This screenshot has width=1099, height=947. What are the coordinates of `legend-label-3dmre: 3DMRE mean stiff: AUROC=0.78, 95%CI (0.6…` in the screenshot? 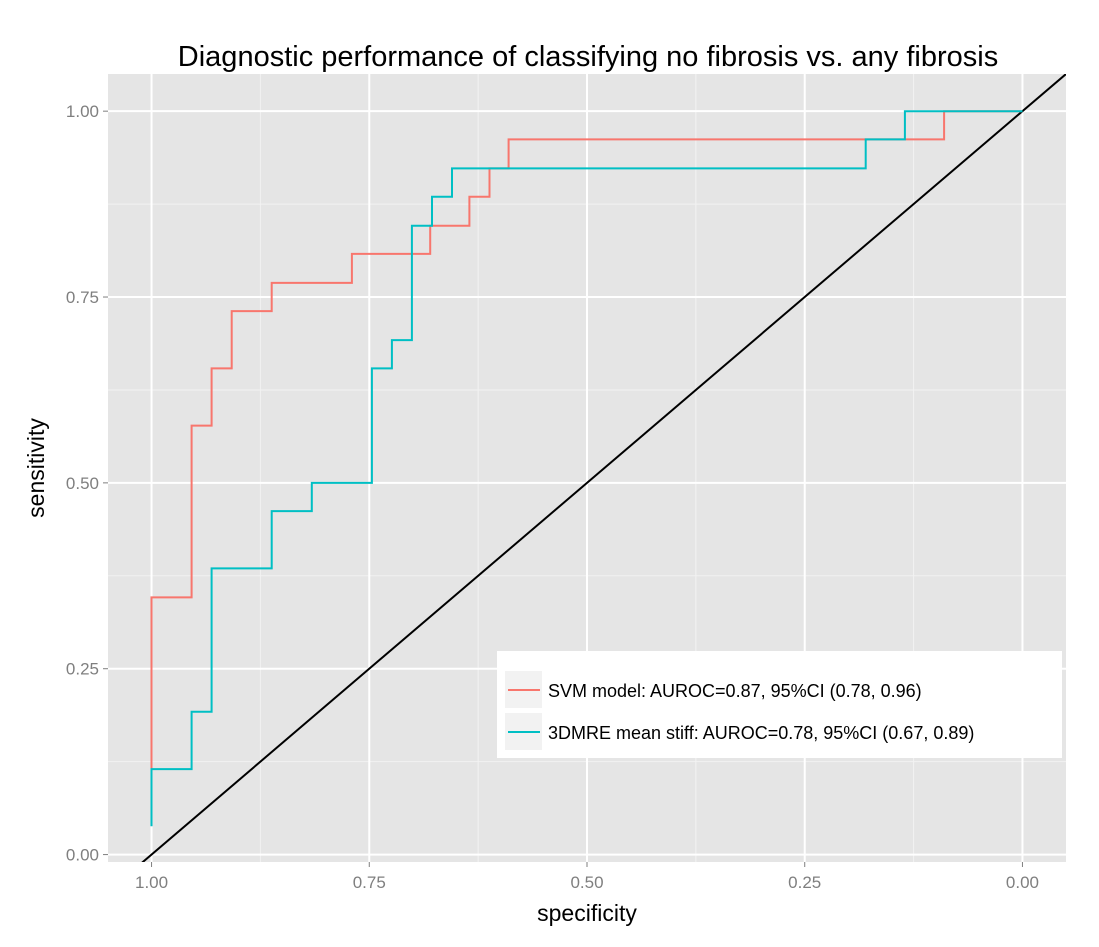 It's located at (761, 733).